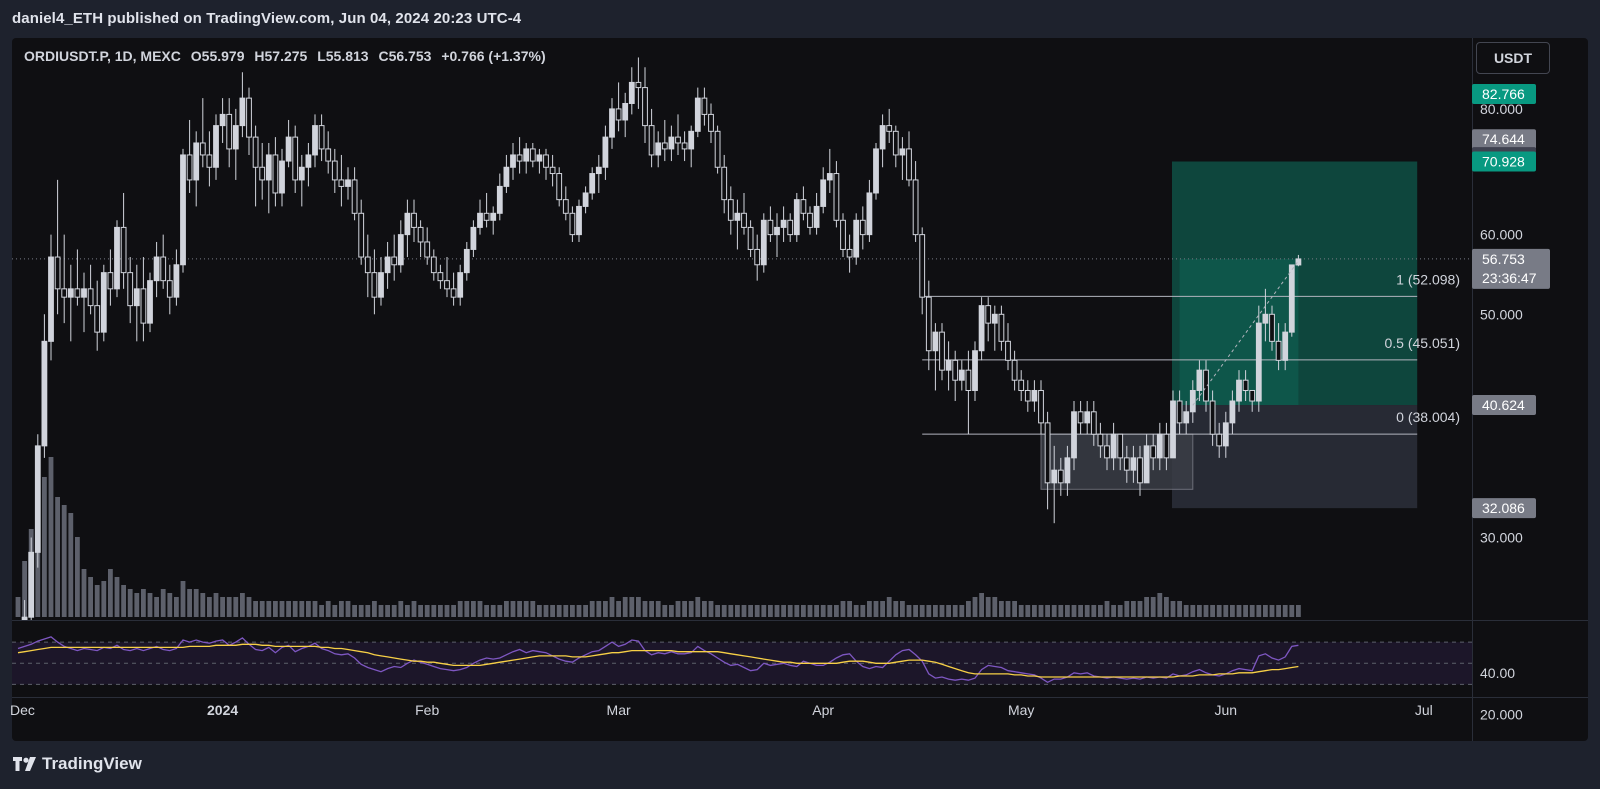 The height and width of the screenshot is (789, 1600). What do you see at coordinates (1497, 673) in the screenshot?
I see `rsi-tick-label: 40.00` at bounding box center [1497, 673].